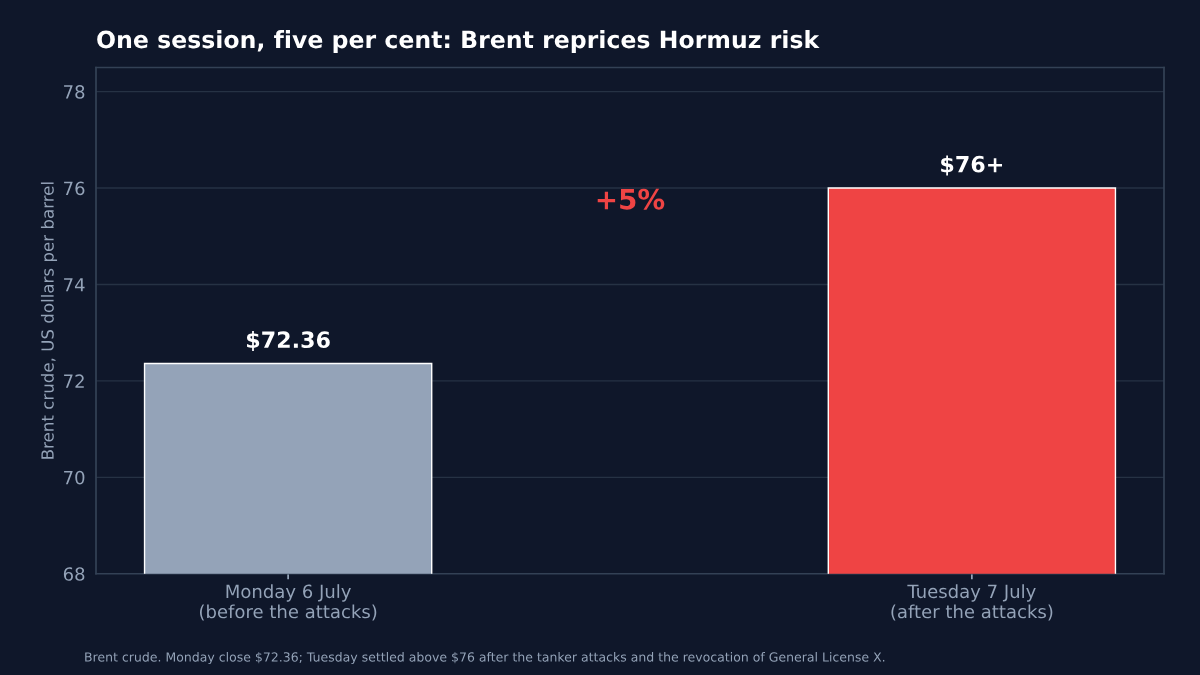 The image size is (1200, 675). What do you see at coordinates (49, 320) in the screenshot?
I see `y-axis-title: Brent crude, US dollars per barrel` at bounding box center [49, 320].